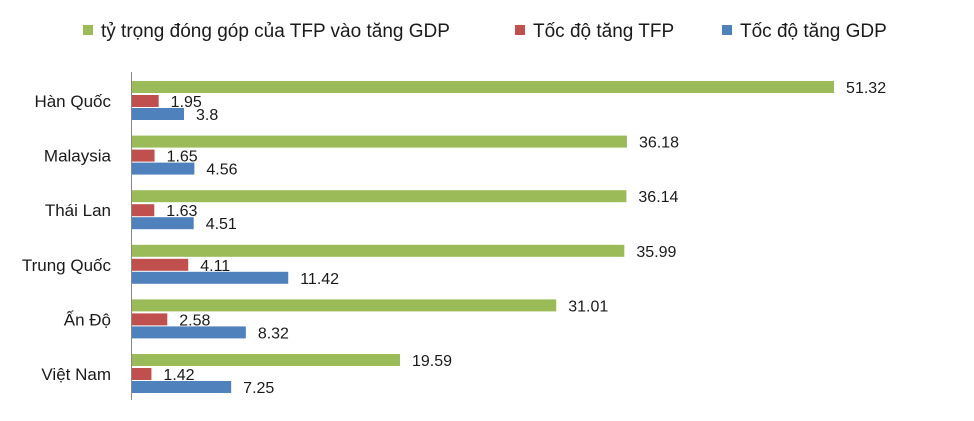 This screenshot has width=974, height=421. What do you see at coordinates (182, 157) in the screenshot?
I see `value-label: 1.65` at bounding box center [182, 157].